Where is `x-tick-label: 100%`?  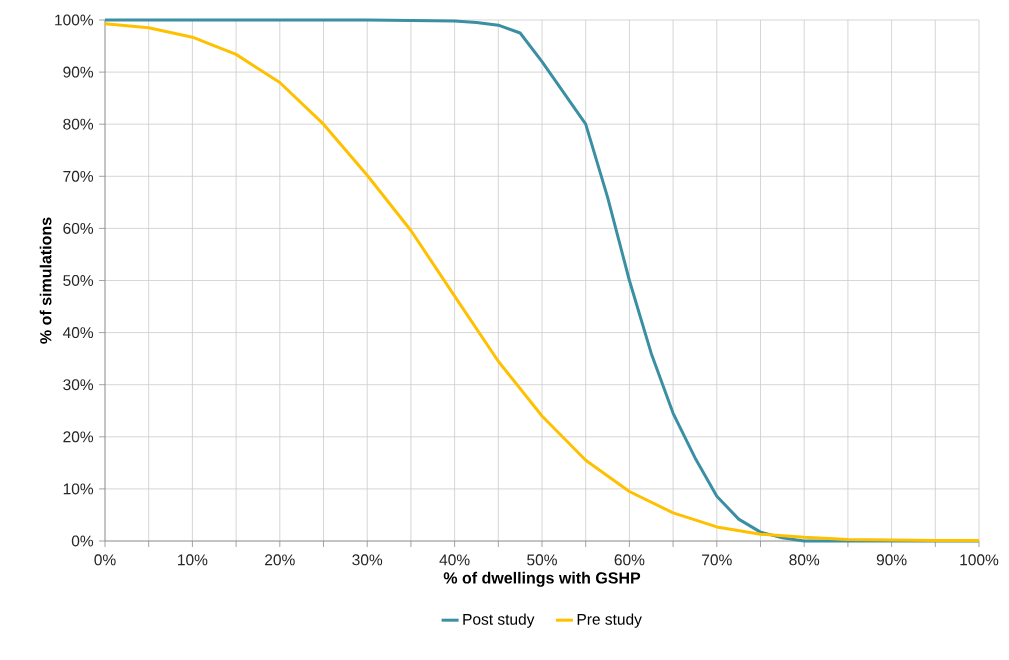 x-tick-label: 100% is located at coordinates (979, 560).